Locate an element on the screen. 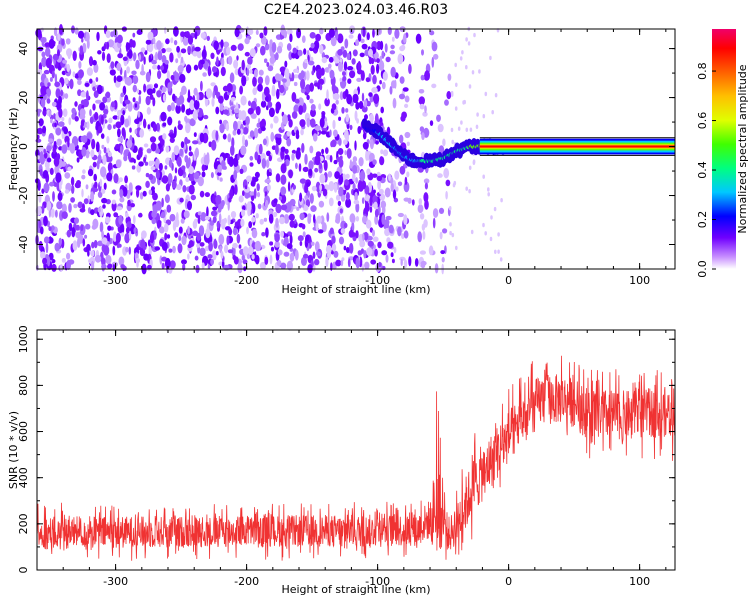  y-tick-label: 1000 is located at coordinates (23, 339).